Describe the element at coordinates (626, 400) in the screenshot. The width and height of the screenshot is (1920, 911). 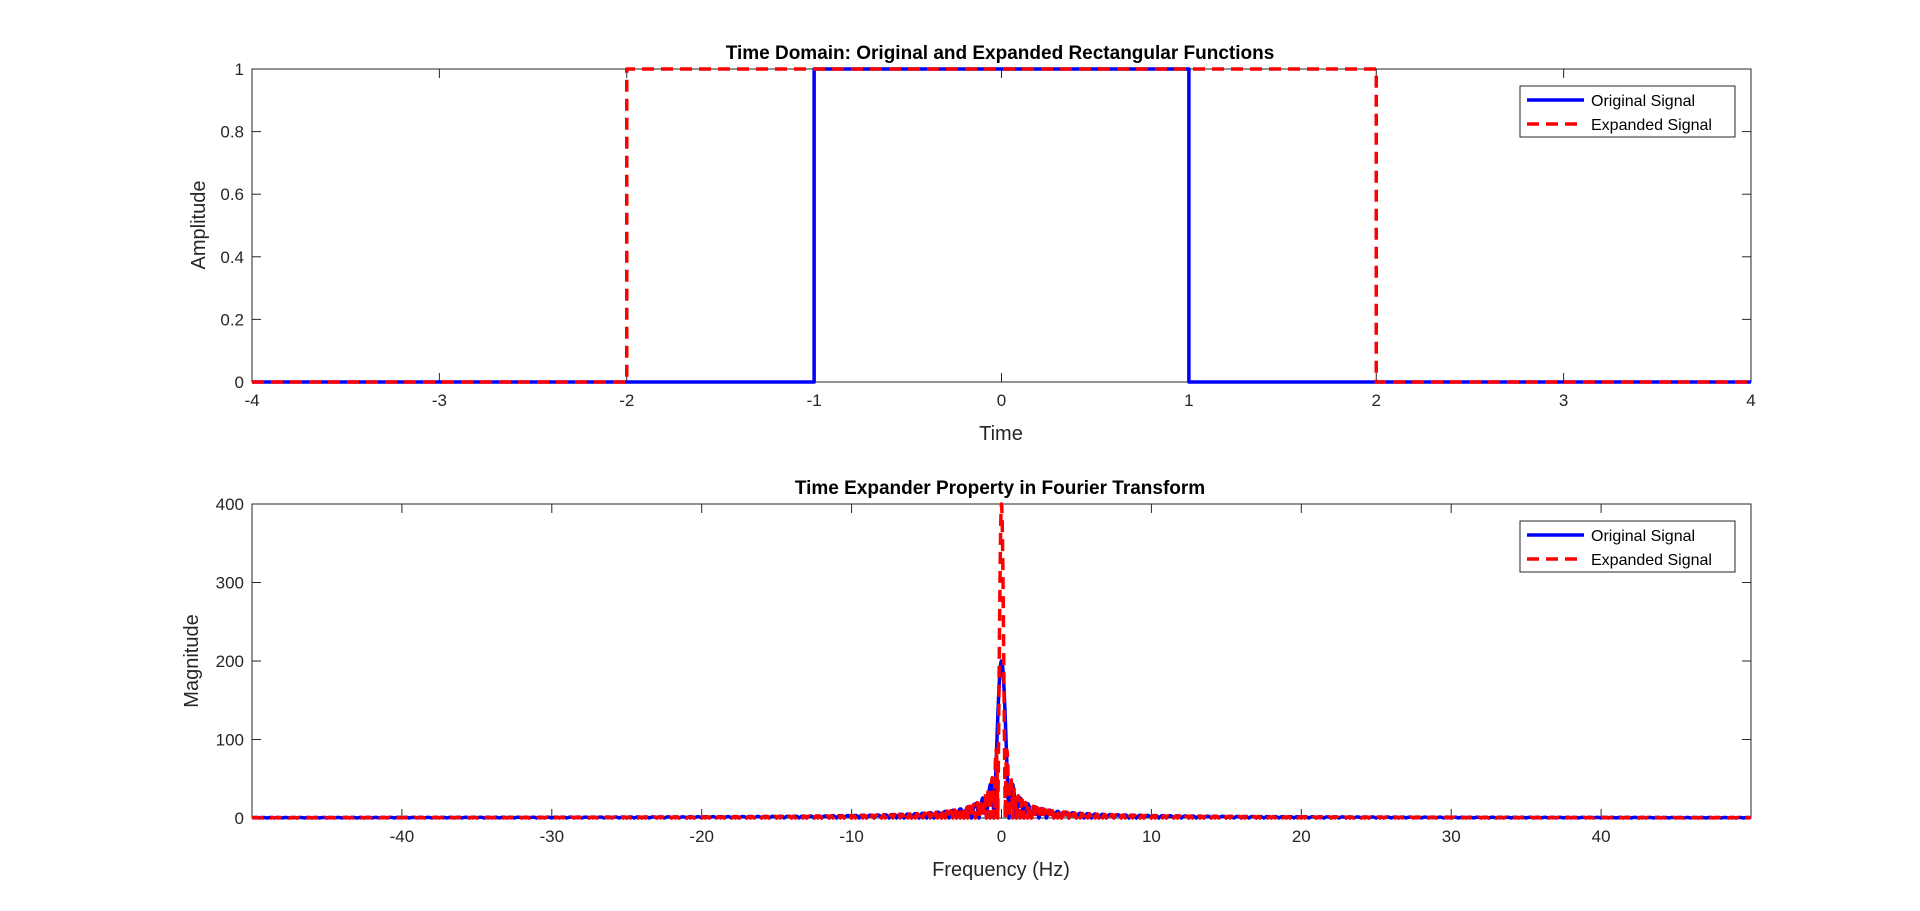
I see `time-xtick-label: -2` at that location.